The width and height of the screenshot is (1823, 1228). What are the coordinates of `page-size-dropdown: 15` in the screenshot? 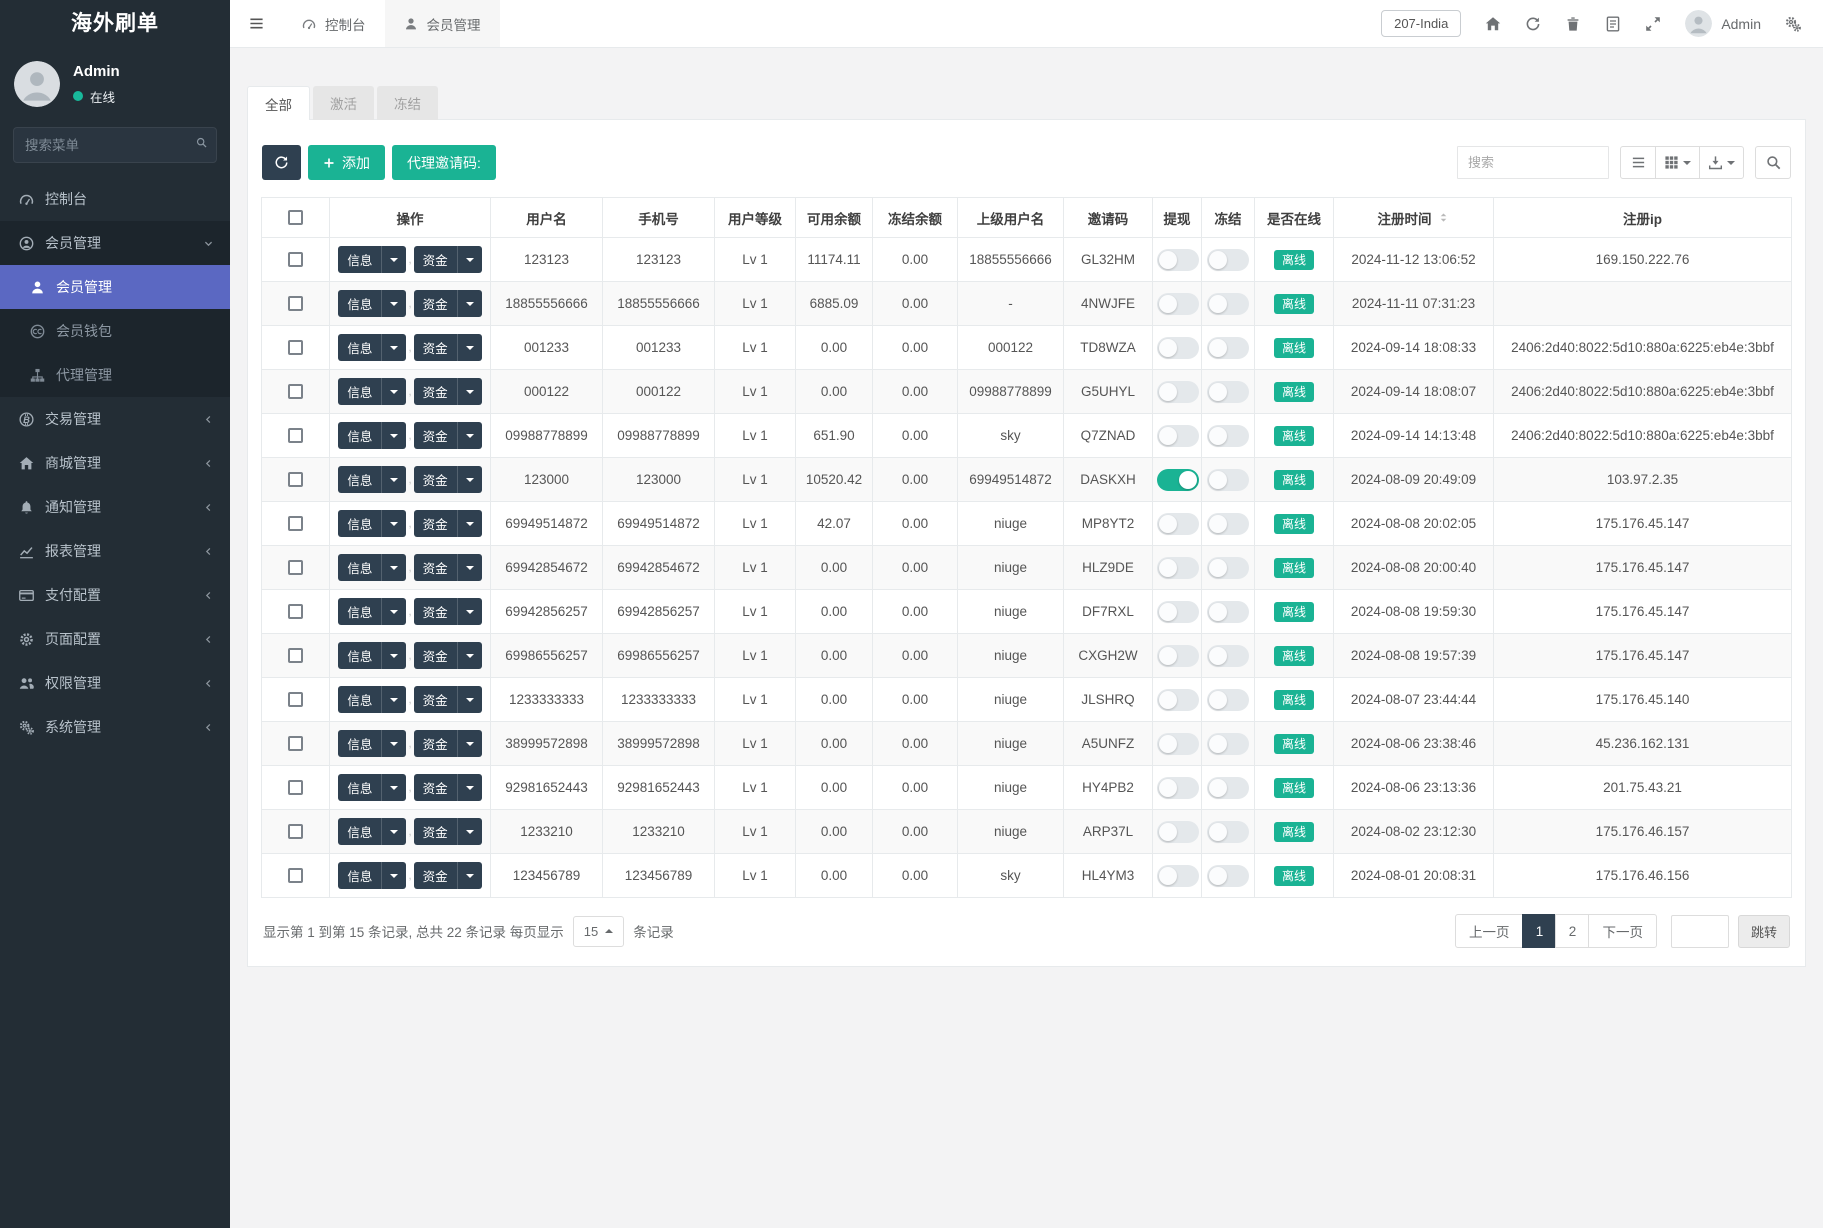 It's located at (598, 931).